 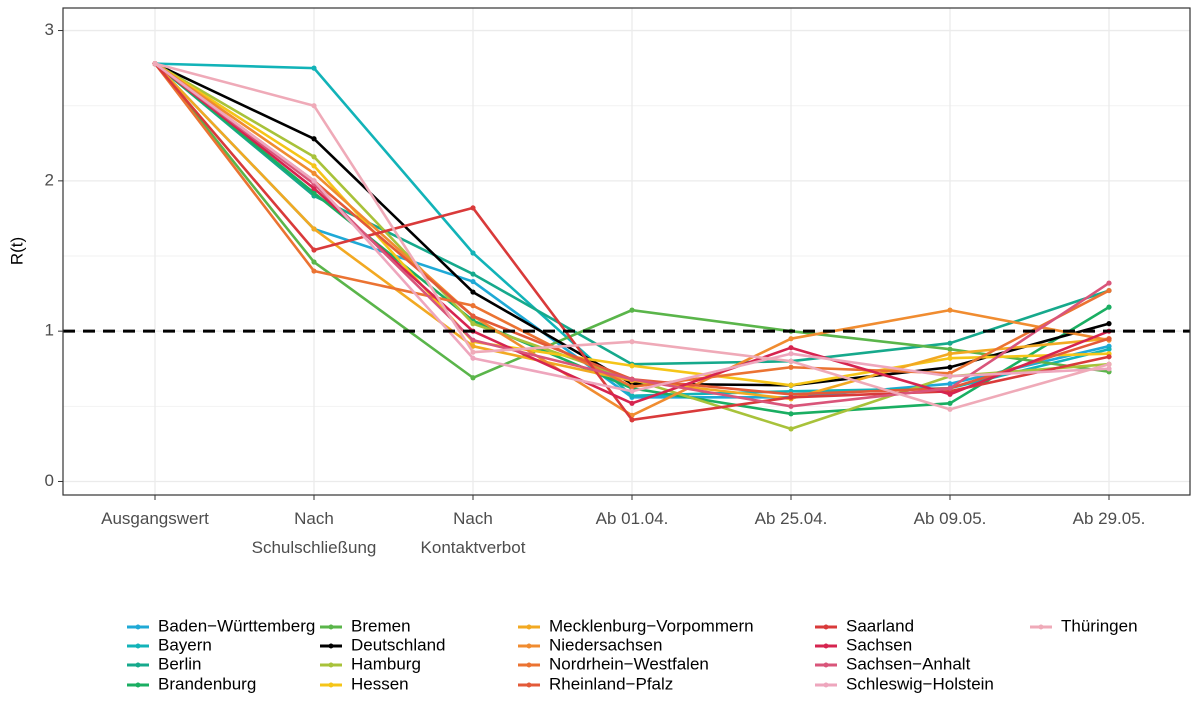 I want to click on x-tick-label: Ab 25.04., so click(x=791, y=518).